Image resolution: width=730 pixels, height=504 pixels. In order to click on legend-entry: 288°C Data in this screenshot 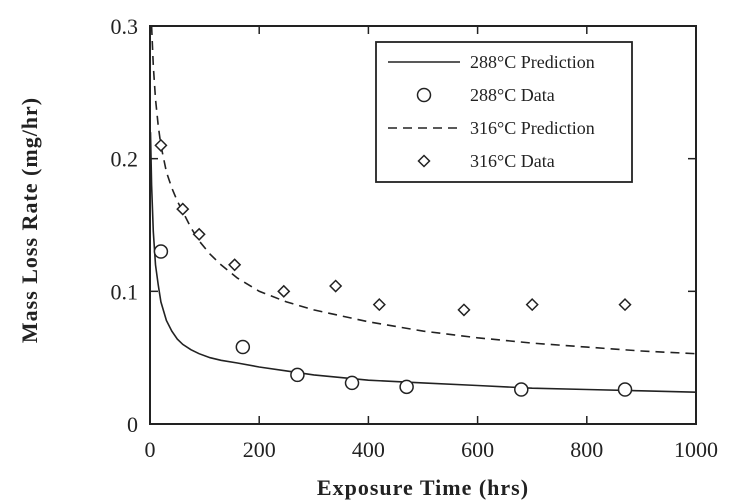, I will do `click(485, 95)`.